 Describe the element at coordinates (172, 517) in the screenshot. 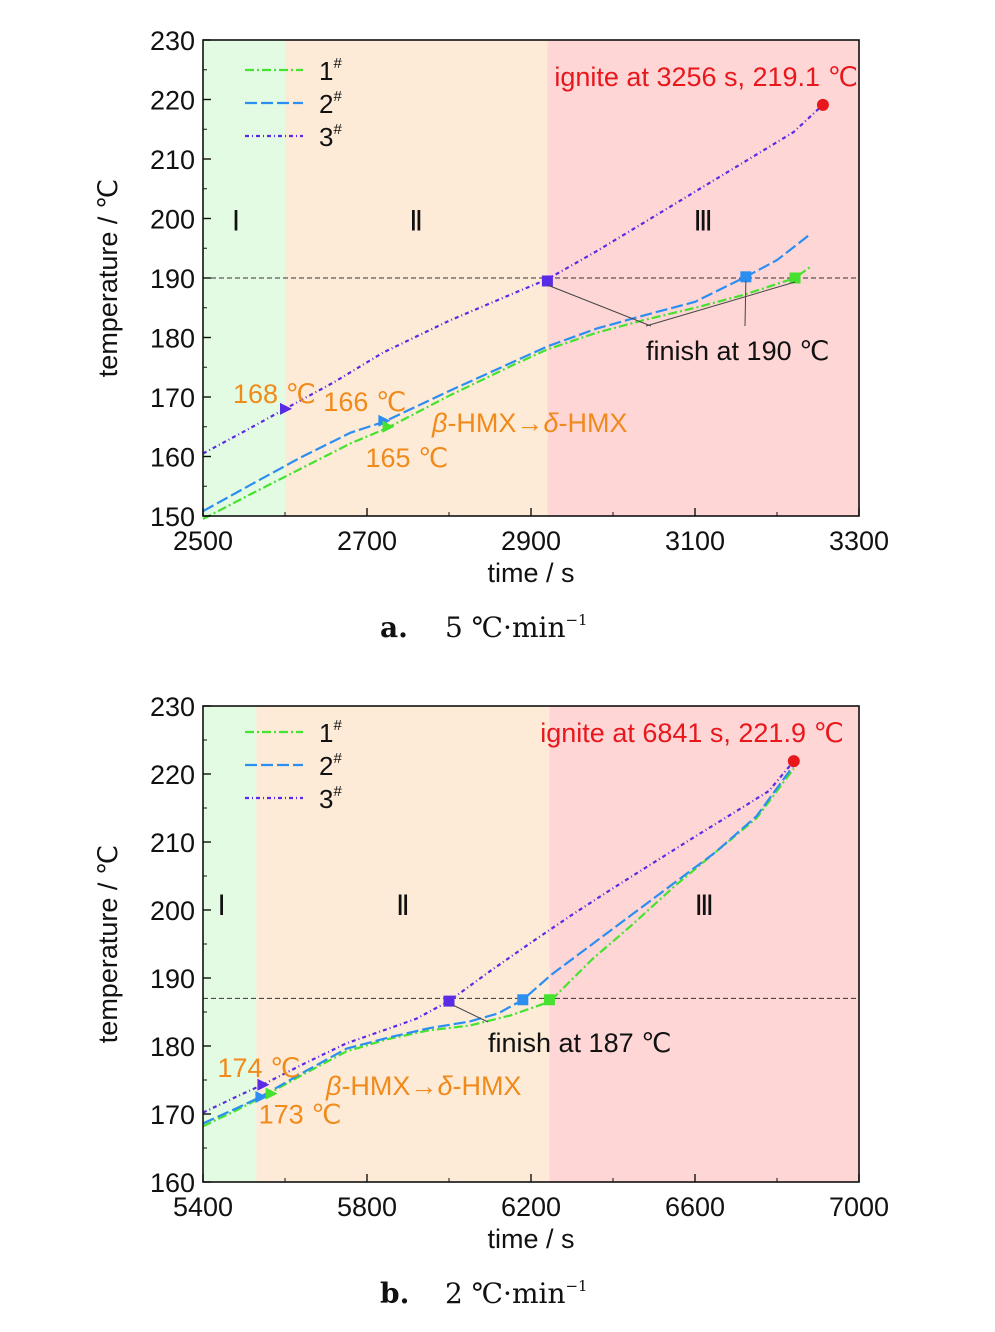

I see `y-tick-label: 150` at that location.